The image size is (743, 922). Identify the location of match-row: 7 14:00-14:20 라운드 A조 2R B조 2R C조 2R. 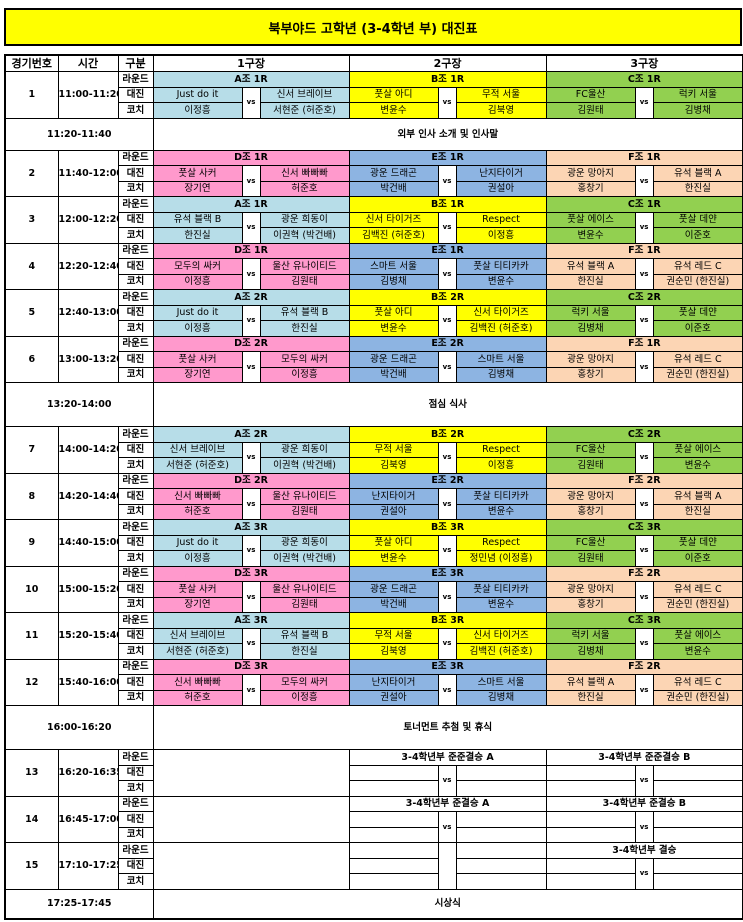
(373, 450).